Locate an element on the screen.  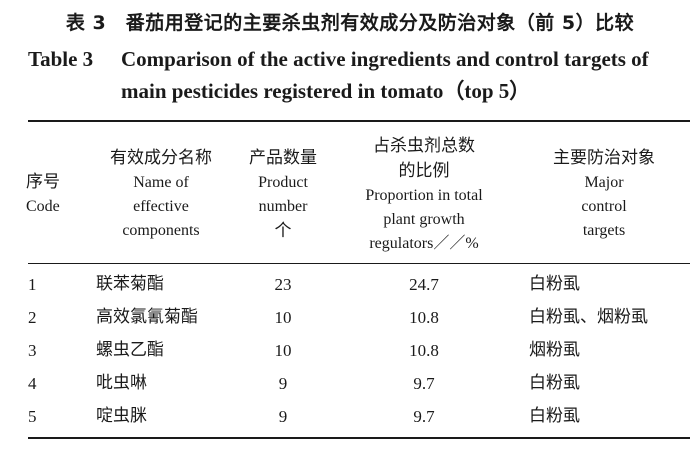
header-count: 产品数量 Product number 个 is located at coordinates (283, 195).